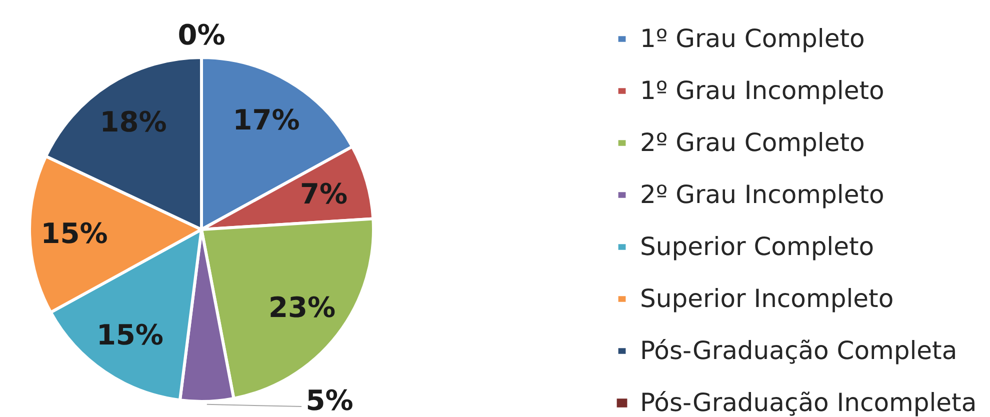 The height and width of the screenshot is (417, 990). What do you see at coordinates (752, 38) in the screenshot?
I see `legend-label: 1º Grau Completo` at bounding box center [752, 38].